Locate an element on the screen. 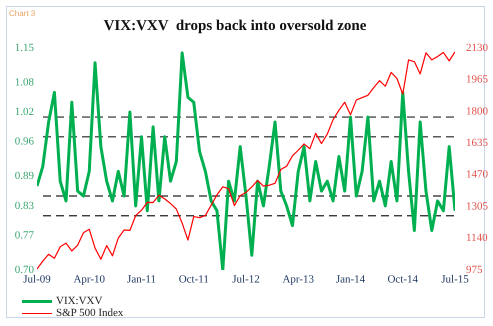  x-tick-label: Apr-10 is located at coordinates (89, 279).